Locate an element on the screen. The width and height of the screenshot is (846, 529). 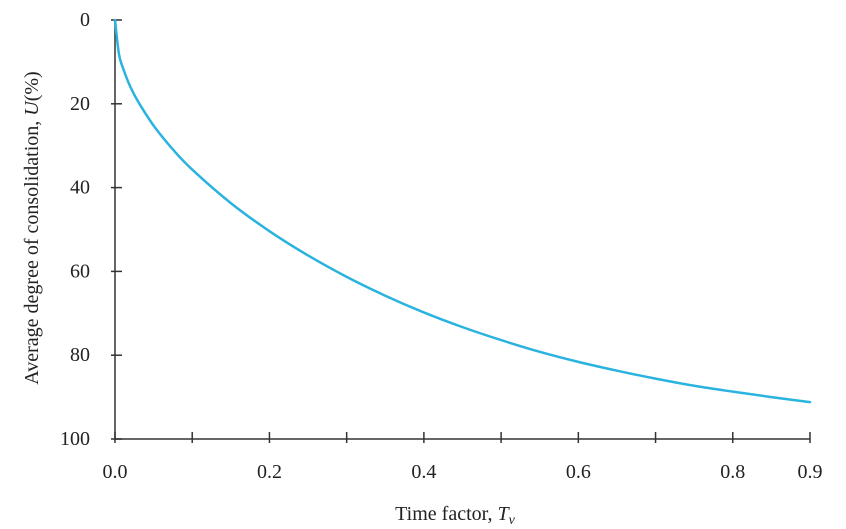
x-tick-label: 0.0 is located at coordinates (115, 472).